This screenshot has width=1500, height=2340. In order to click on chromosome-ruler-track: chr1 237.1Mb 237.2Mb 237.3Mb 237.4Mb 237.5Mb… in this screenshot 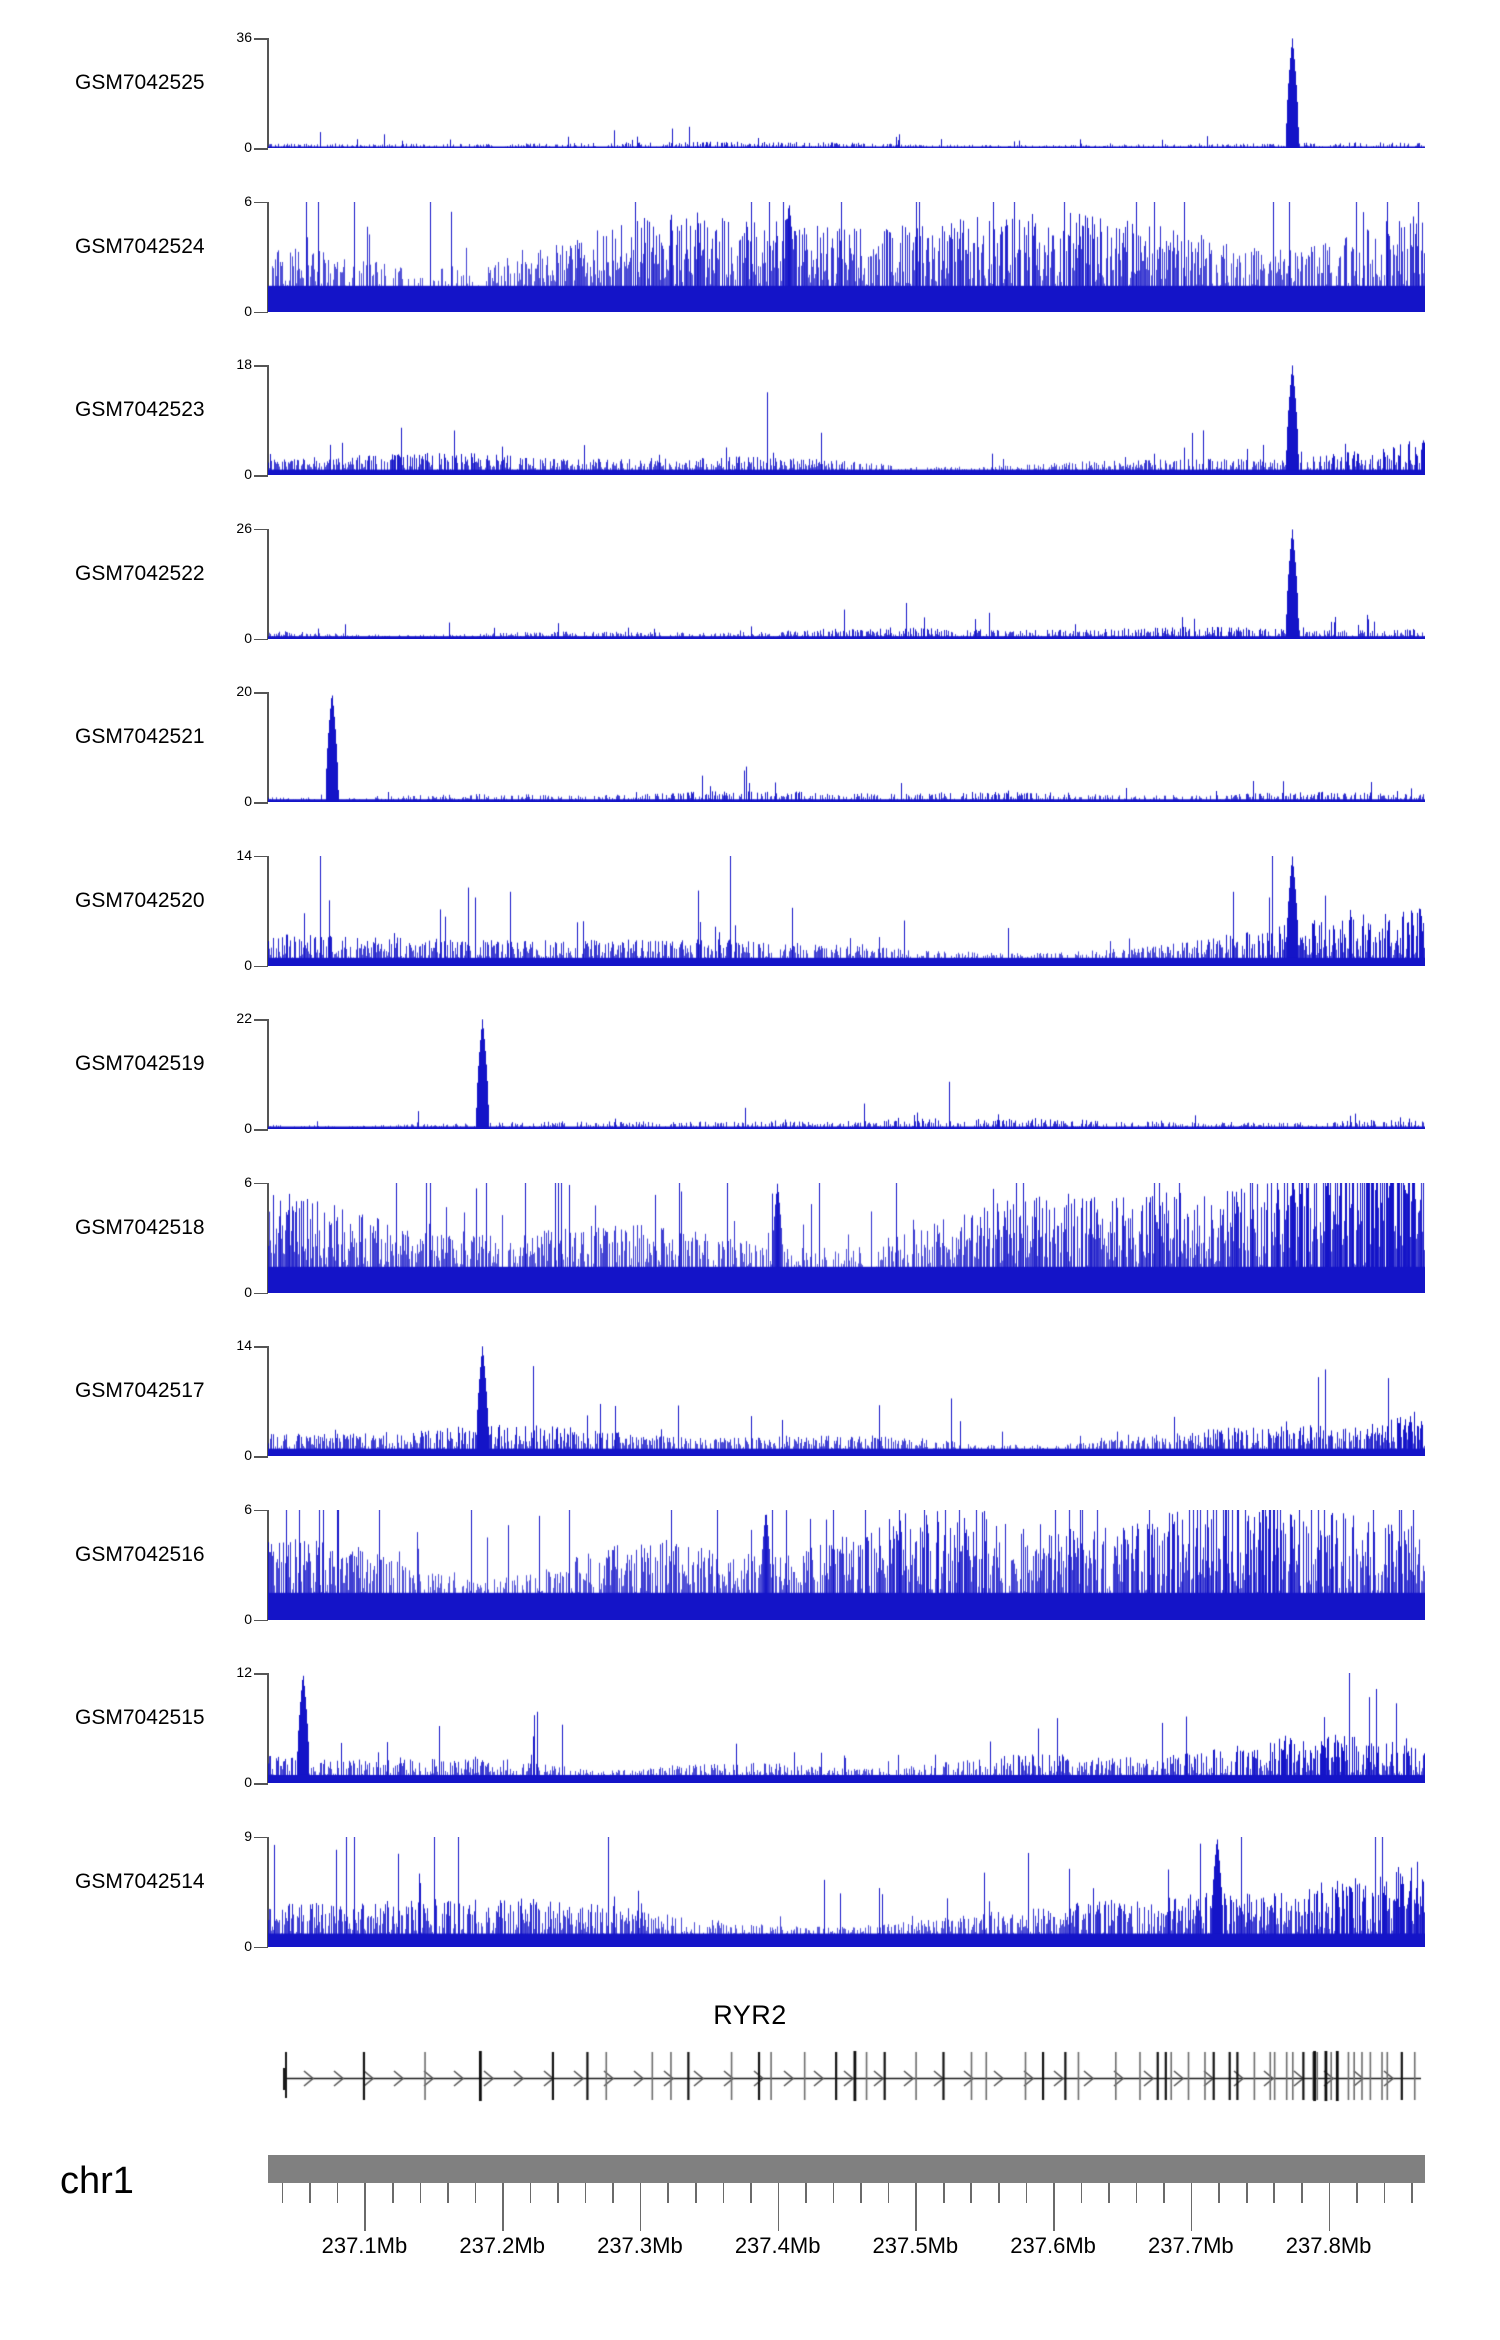, I will do `click(750, 2235)`.